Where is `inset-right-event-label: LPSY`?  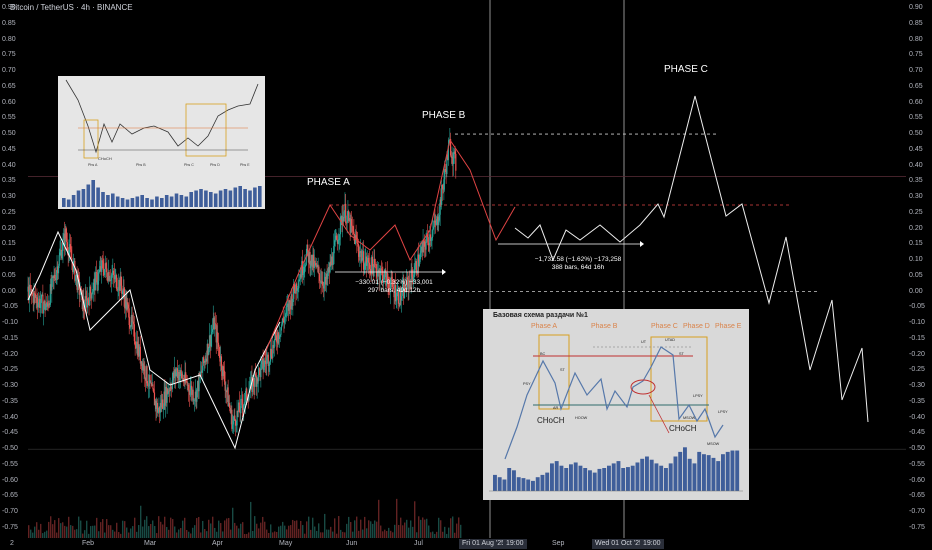
inset-right-event-label: LPSY is located at coordinates (723, 412).